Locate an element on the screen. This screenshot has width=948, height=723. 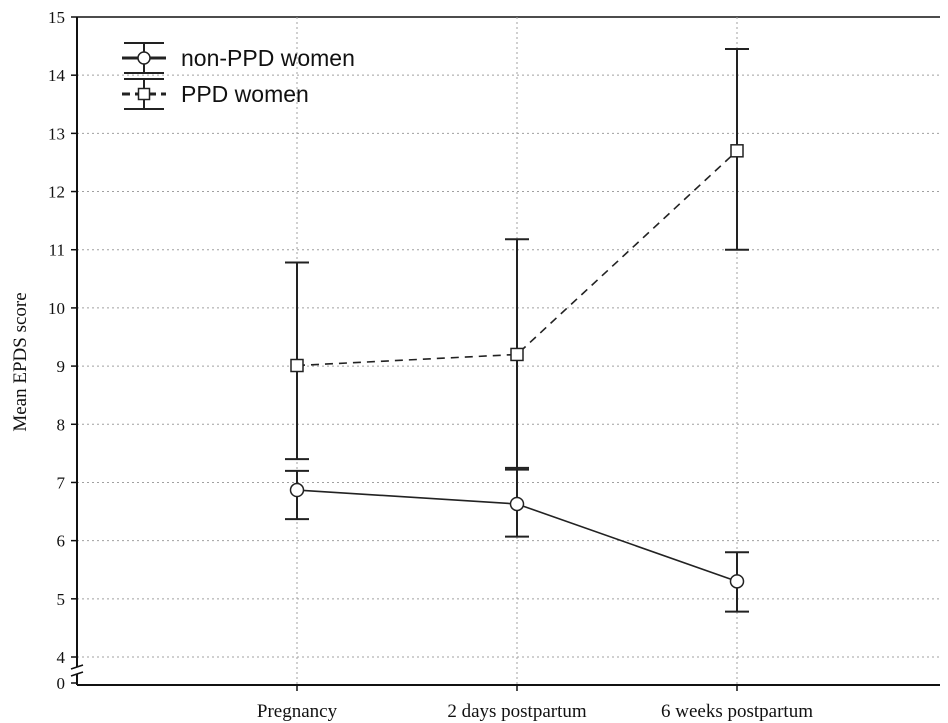
series-non-ppd is located at coordinates (517, 539).